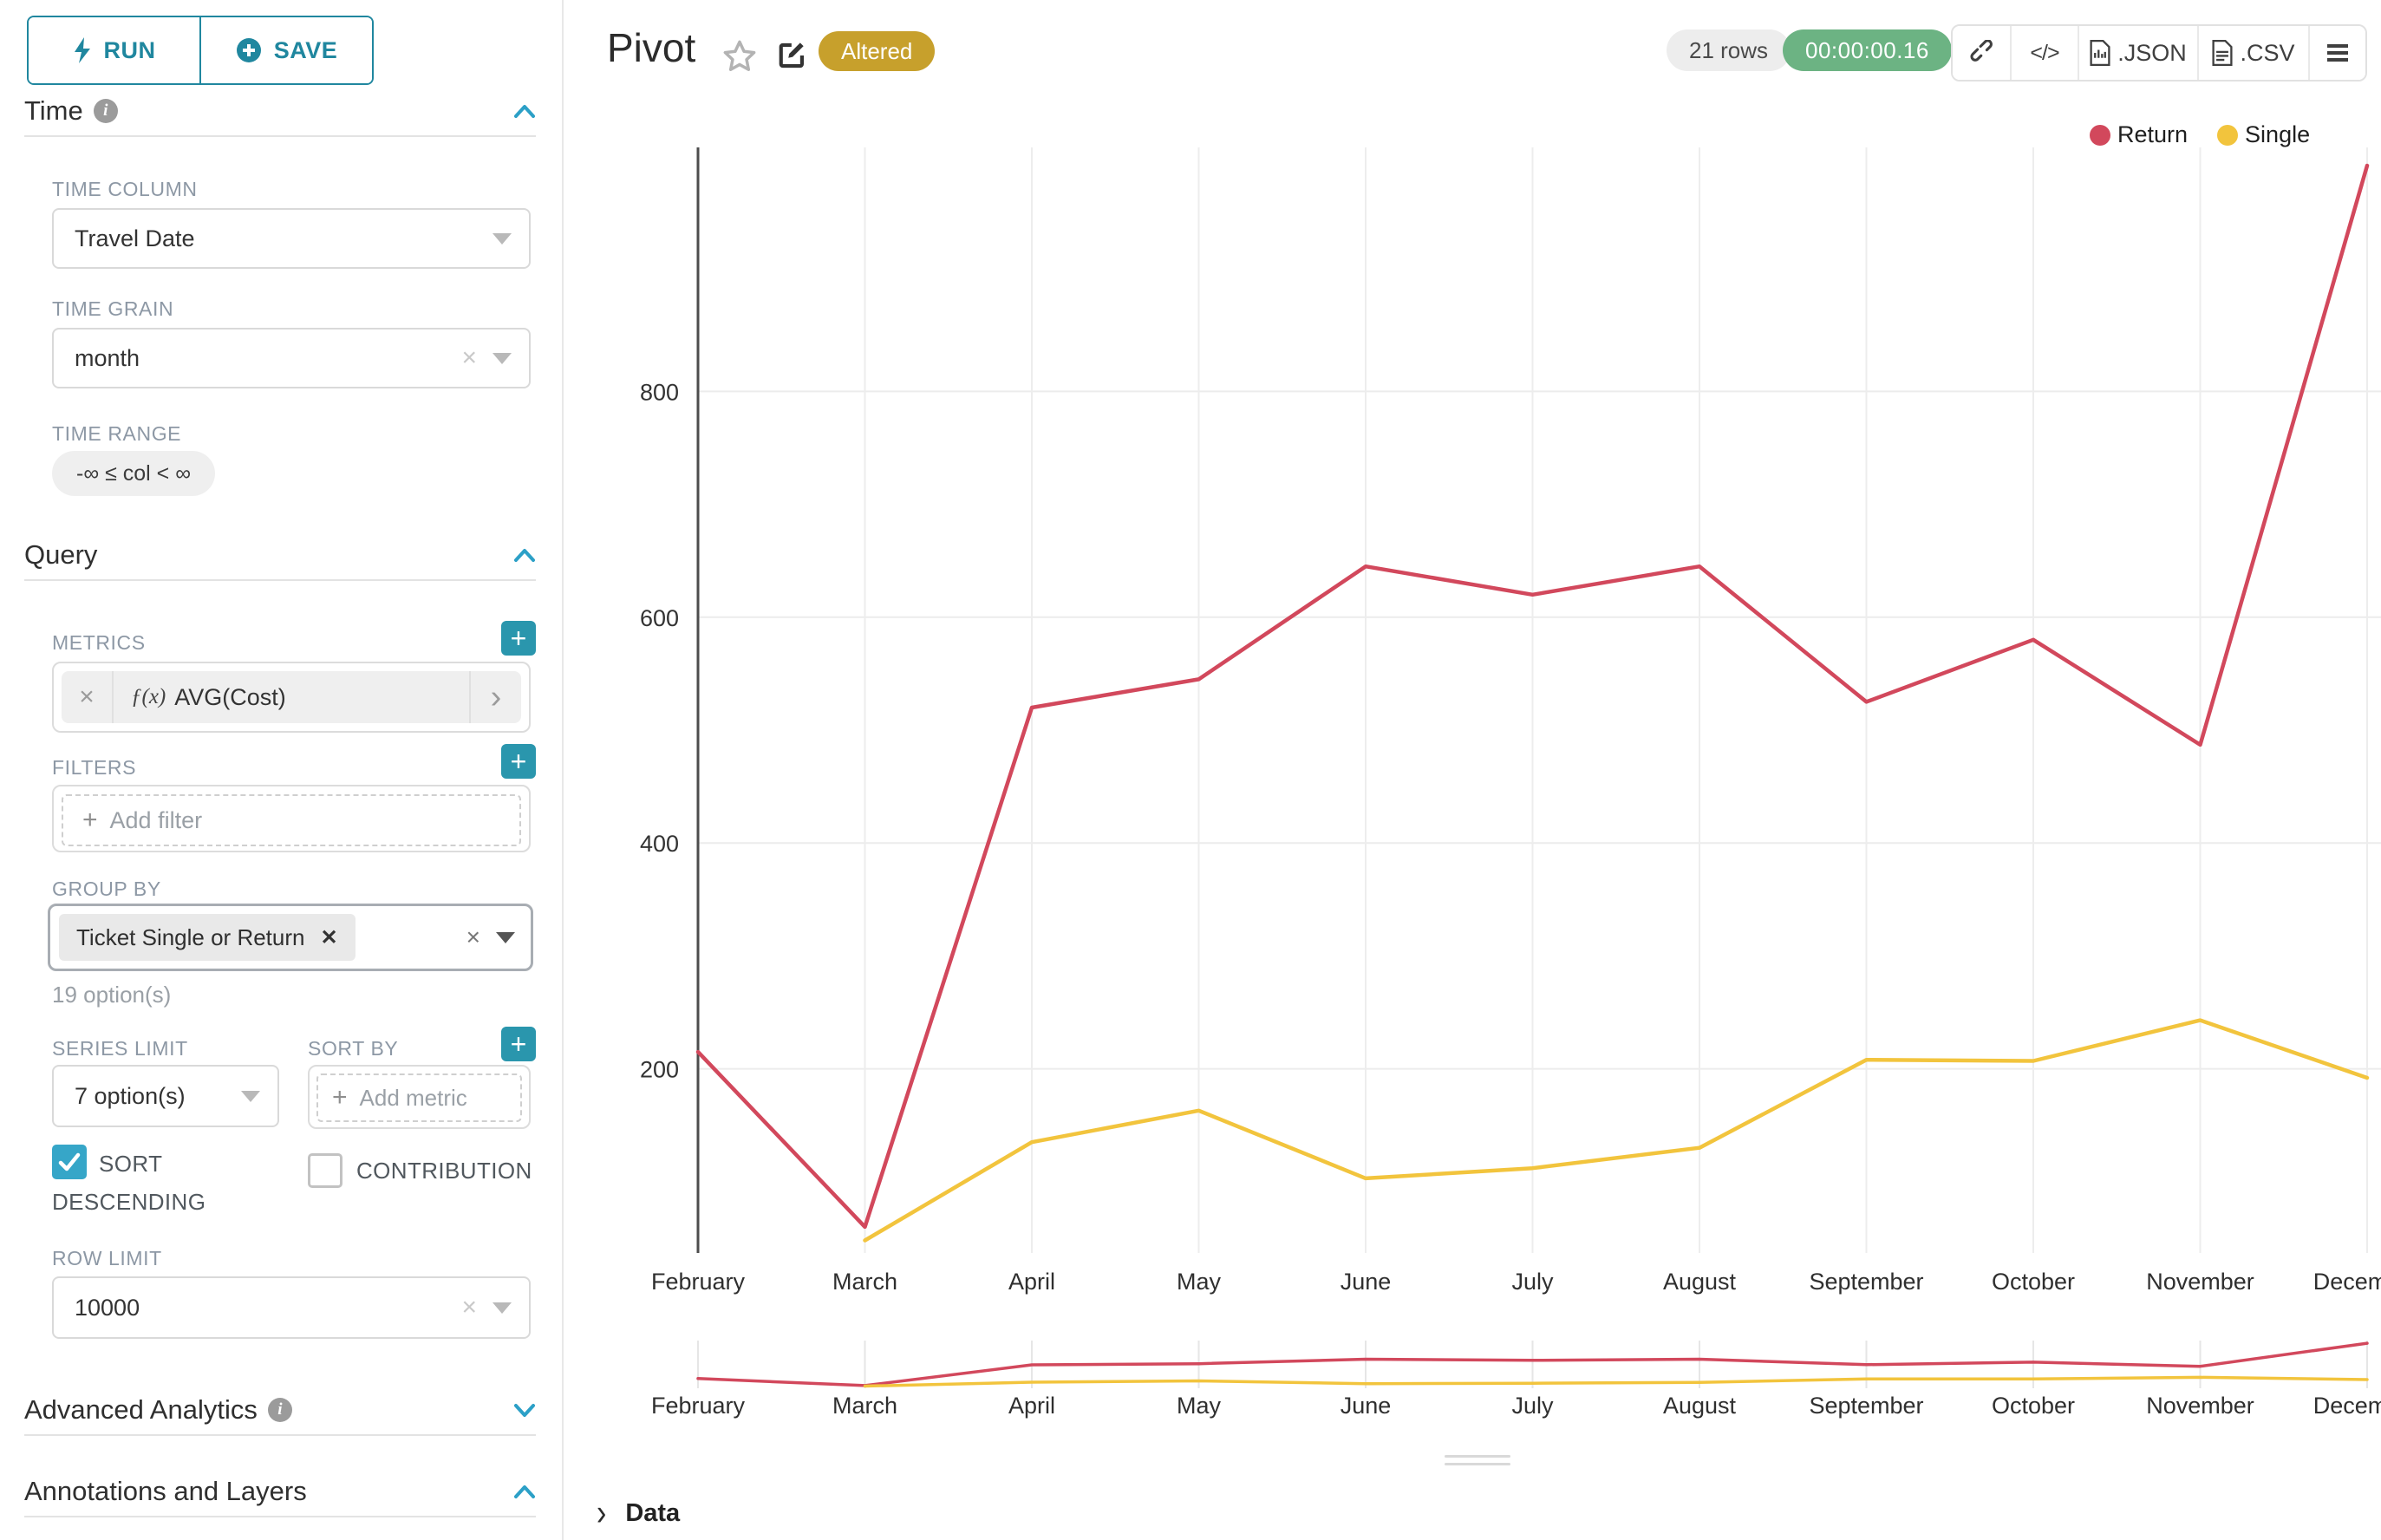 This screenshot has height=1540, width=2381. Describe the element at coordinates (292, 1307) in the screenshot. I see `row-limit-select: 10000 ×` at that location.